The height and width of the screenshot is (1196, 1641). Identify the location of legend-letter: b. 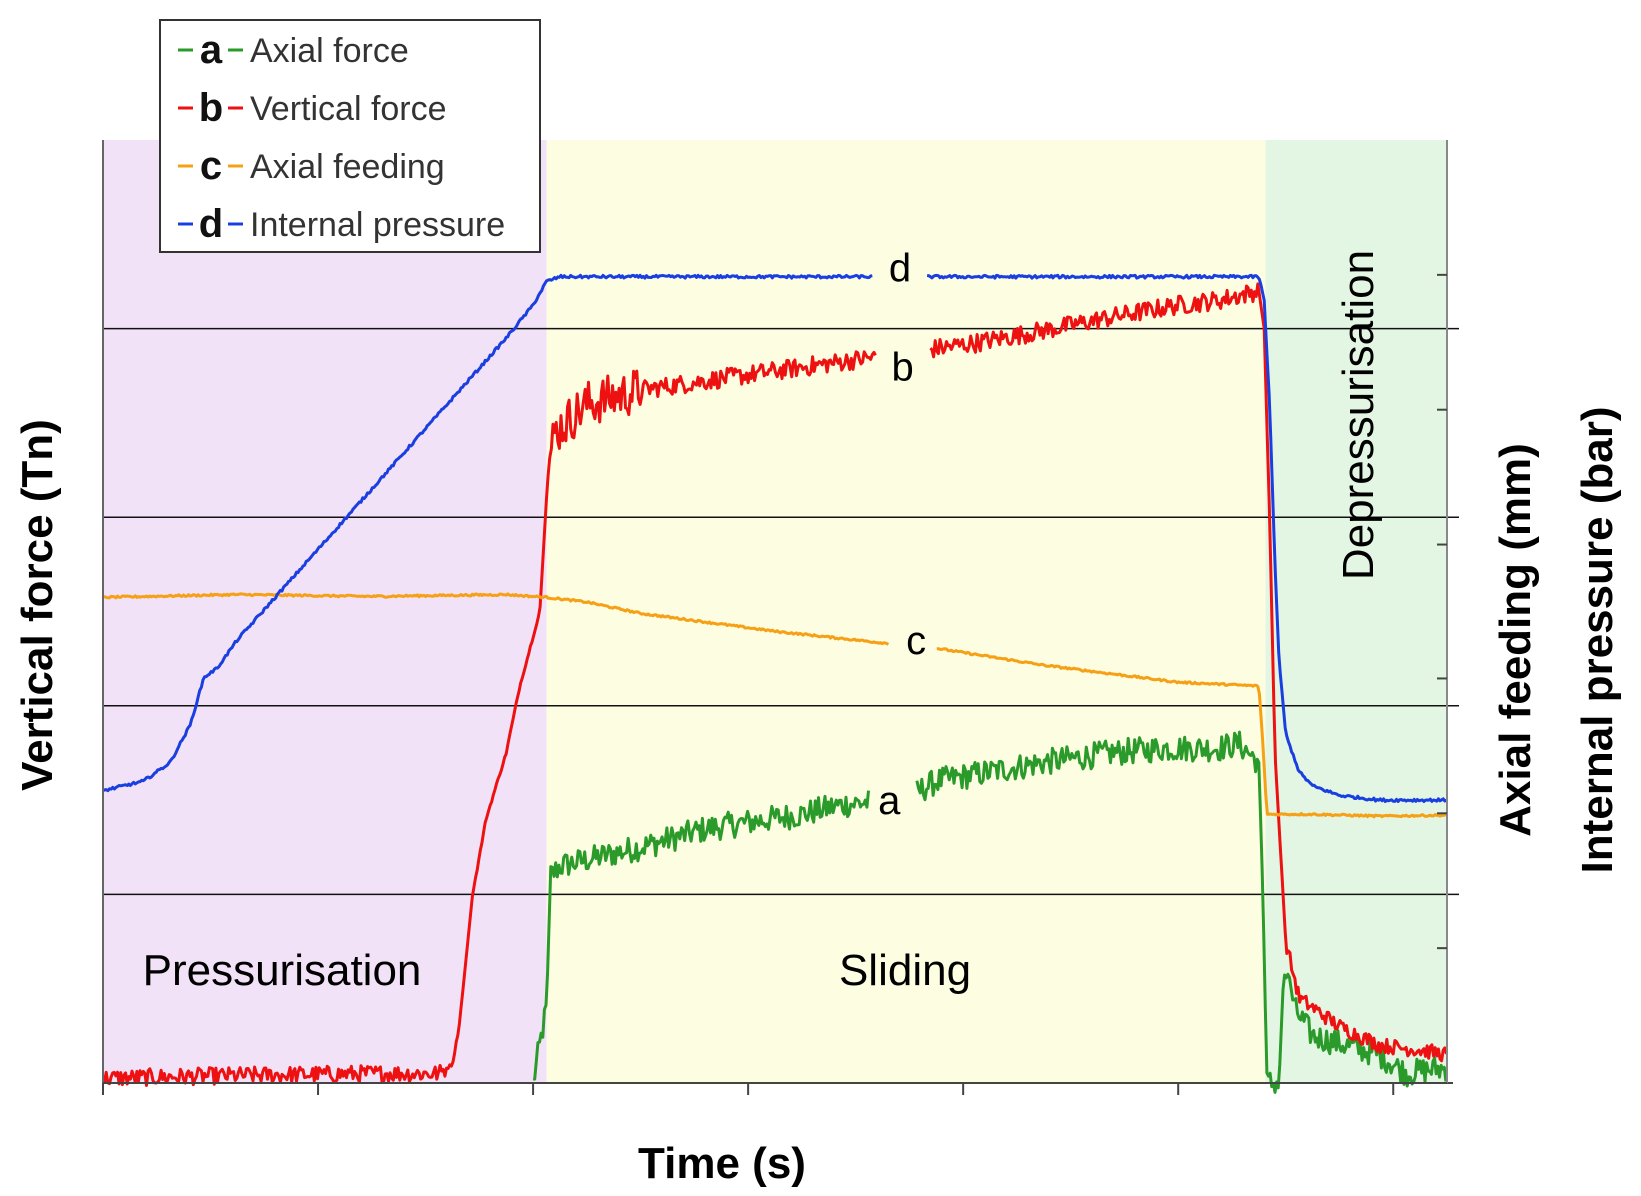
(211, 108).